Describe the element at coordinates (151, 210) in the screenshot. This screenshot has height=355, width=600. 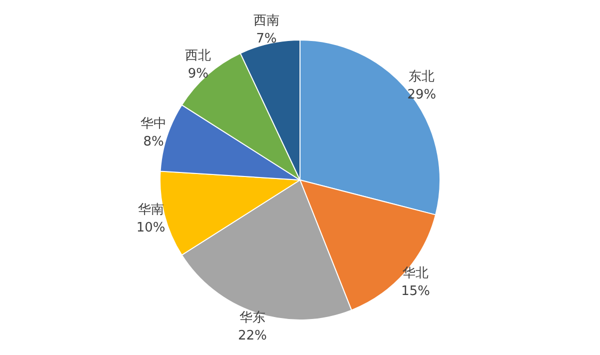
I see `slice-label: 华南` at that location.